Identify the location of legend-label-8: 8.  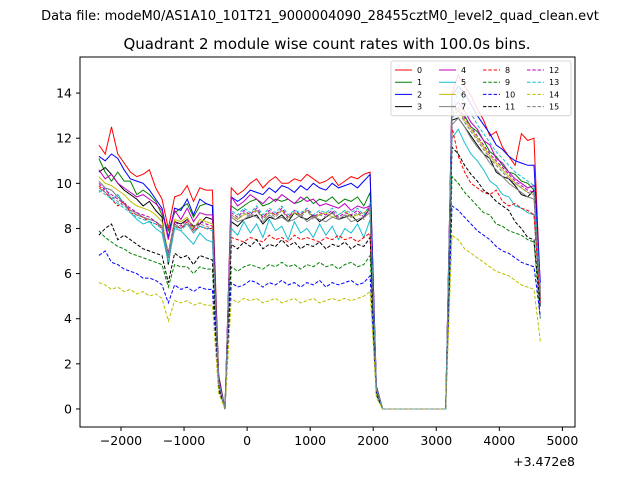
(507, 70).